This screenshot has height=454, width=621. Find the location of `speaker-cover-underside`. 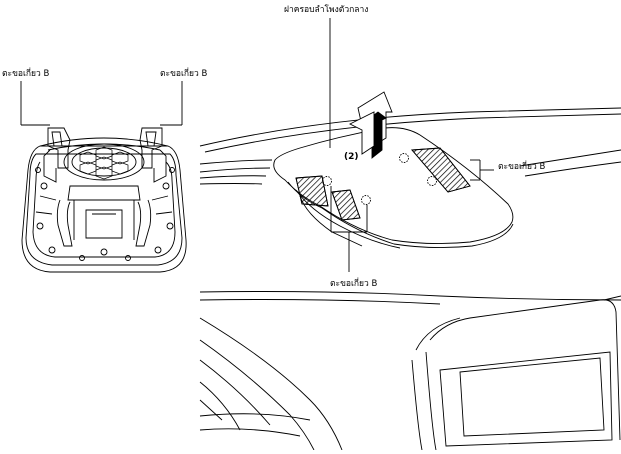

speaker-cover-underside is located at coordinates (103, 177).